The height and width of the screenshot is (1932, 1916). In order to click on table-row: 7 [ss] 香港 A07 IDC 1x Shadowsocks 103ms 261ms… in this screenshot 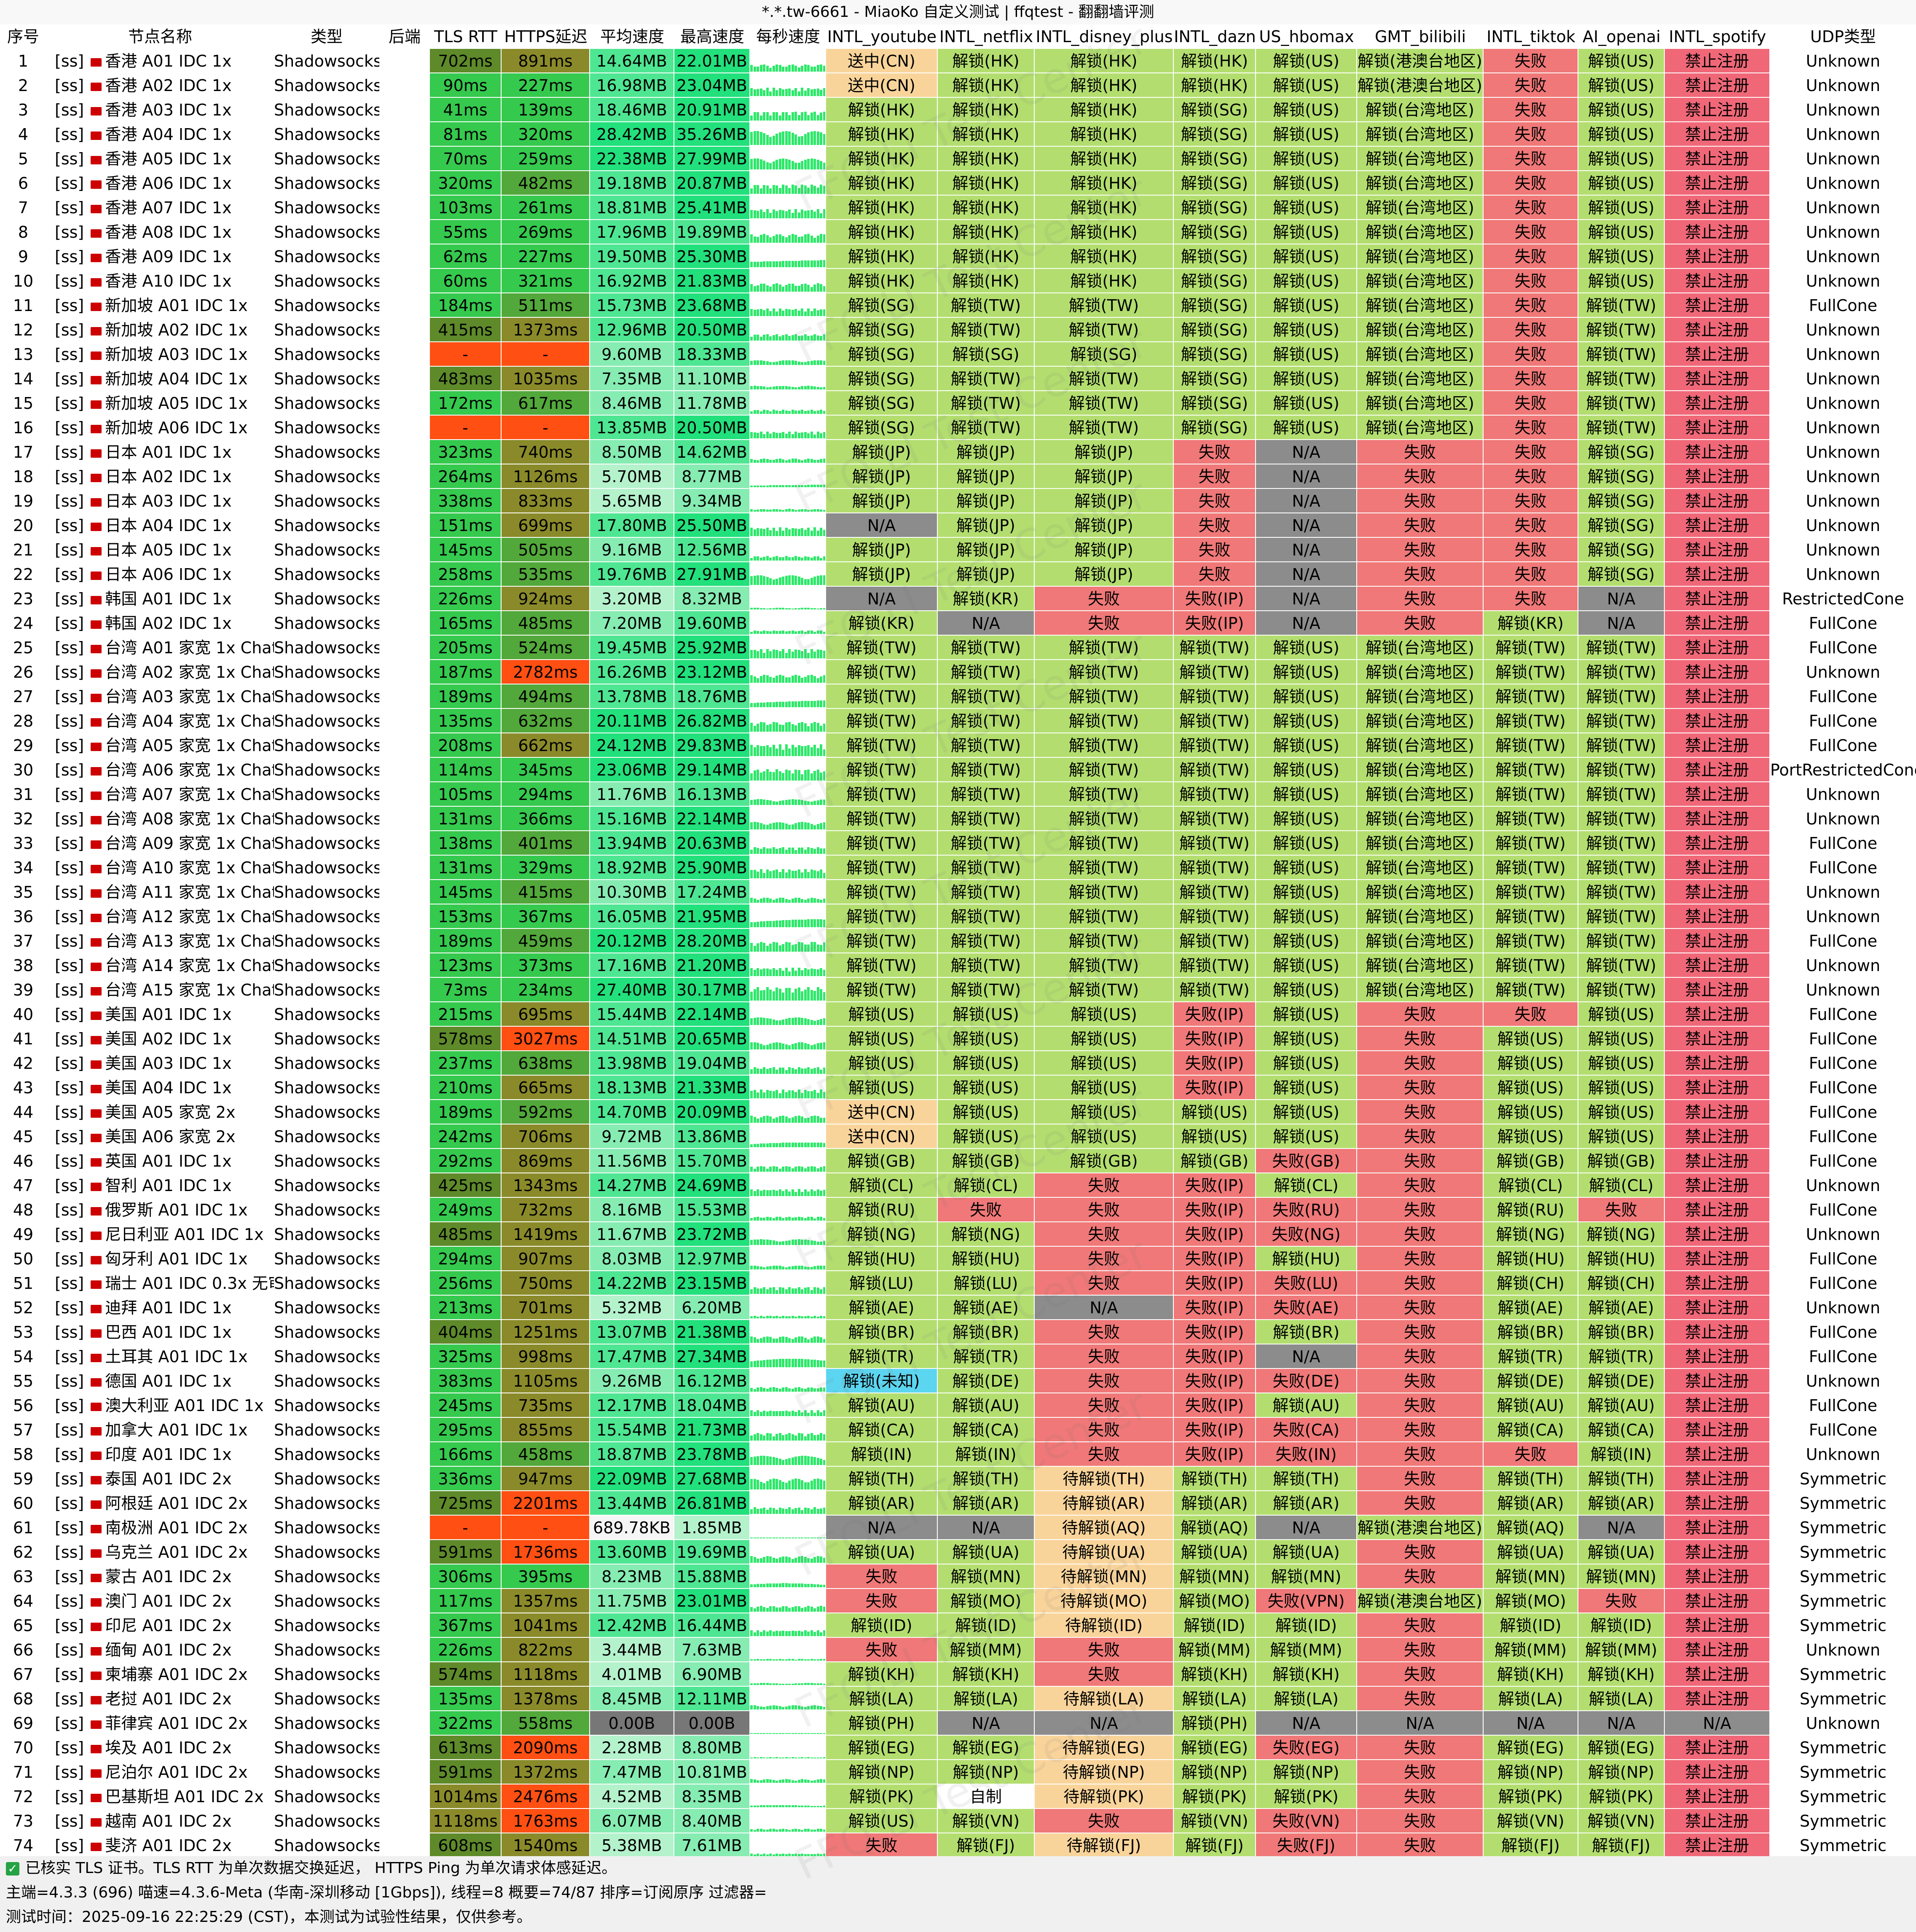, I will do `click(958, 208)`.